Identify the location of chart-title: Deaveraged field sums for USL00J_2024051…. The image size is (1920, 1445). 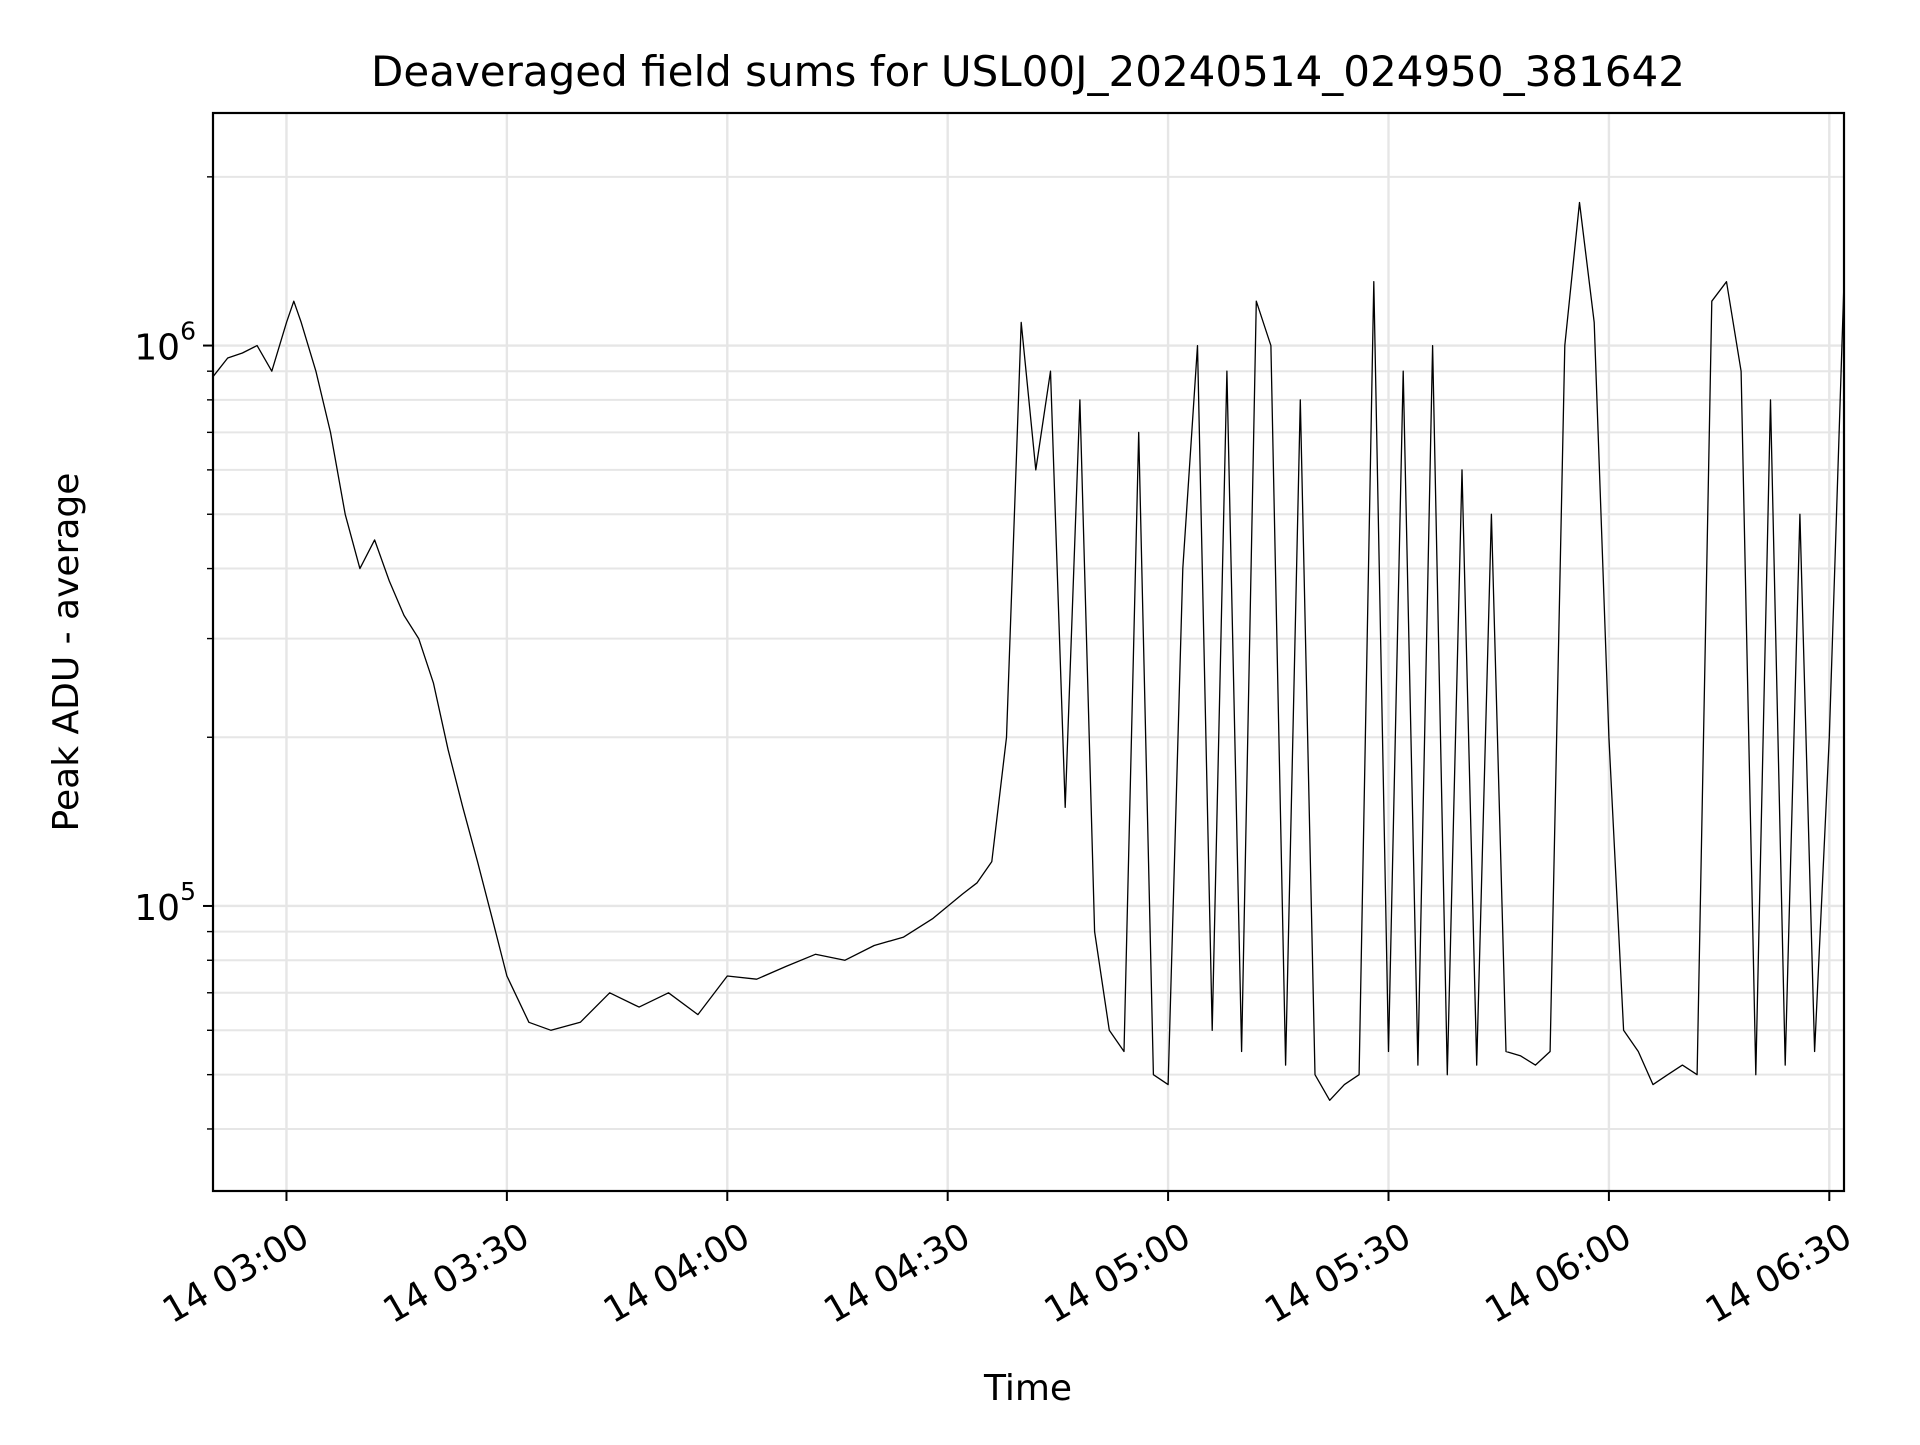
(1028, 71).